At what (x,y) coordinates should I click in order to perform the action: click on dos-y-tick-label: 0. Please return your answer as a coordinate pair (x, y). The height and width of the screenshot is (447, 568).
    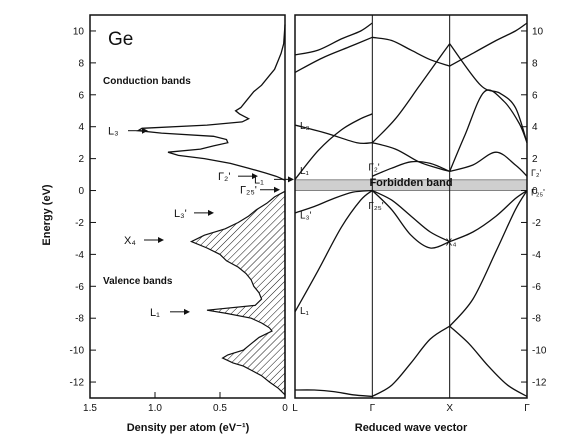
    Looking at the image, I should click on (81, 191).